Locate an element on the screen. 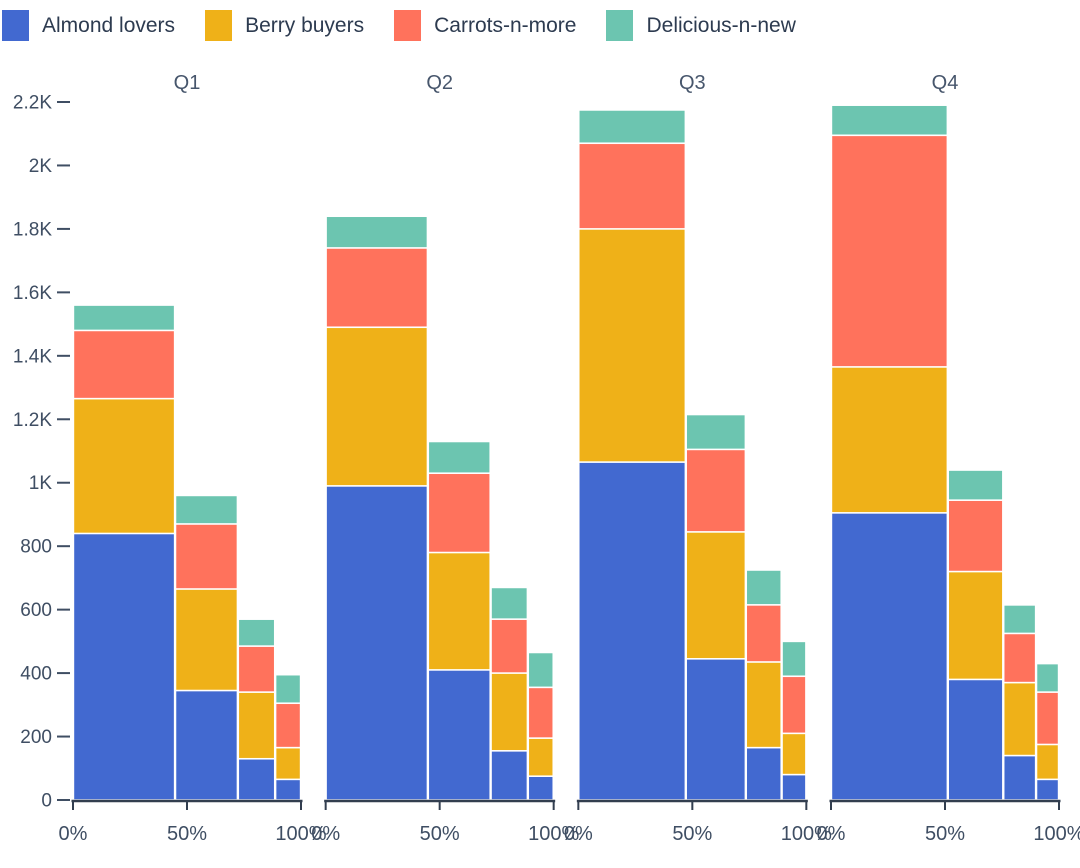  legend-label: Carrots-n-more is located at coordinates (505, 25).